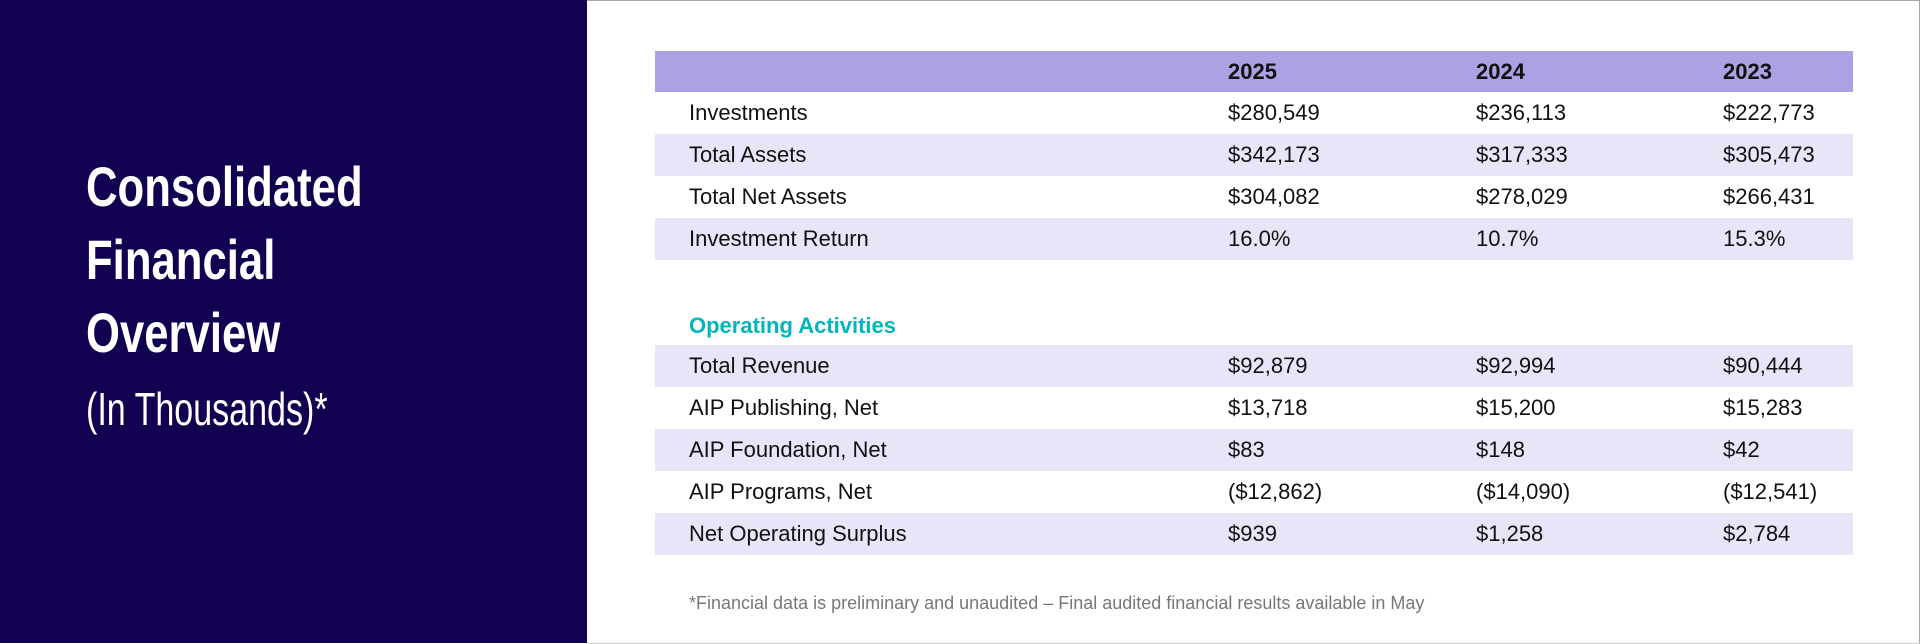  Describe the element at coordinates (1522, 154) in the screenshot. I see `cell-value: $317,333` at that location.